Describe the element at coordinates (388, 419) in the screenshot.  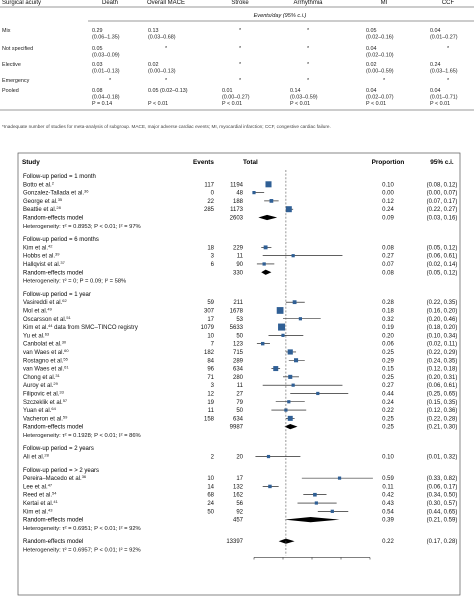
I see `study-proportion: 0.25` at that location.